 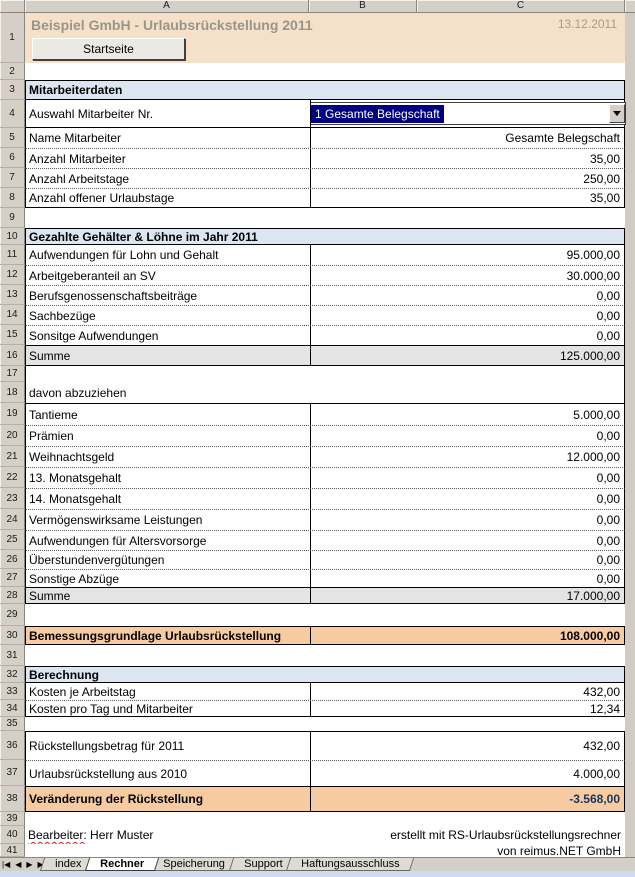 What do you see at coordinates (12, 477) in the screenshot?
I see `row-header-22: 22` at bounding box center [12, 477].